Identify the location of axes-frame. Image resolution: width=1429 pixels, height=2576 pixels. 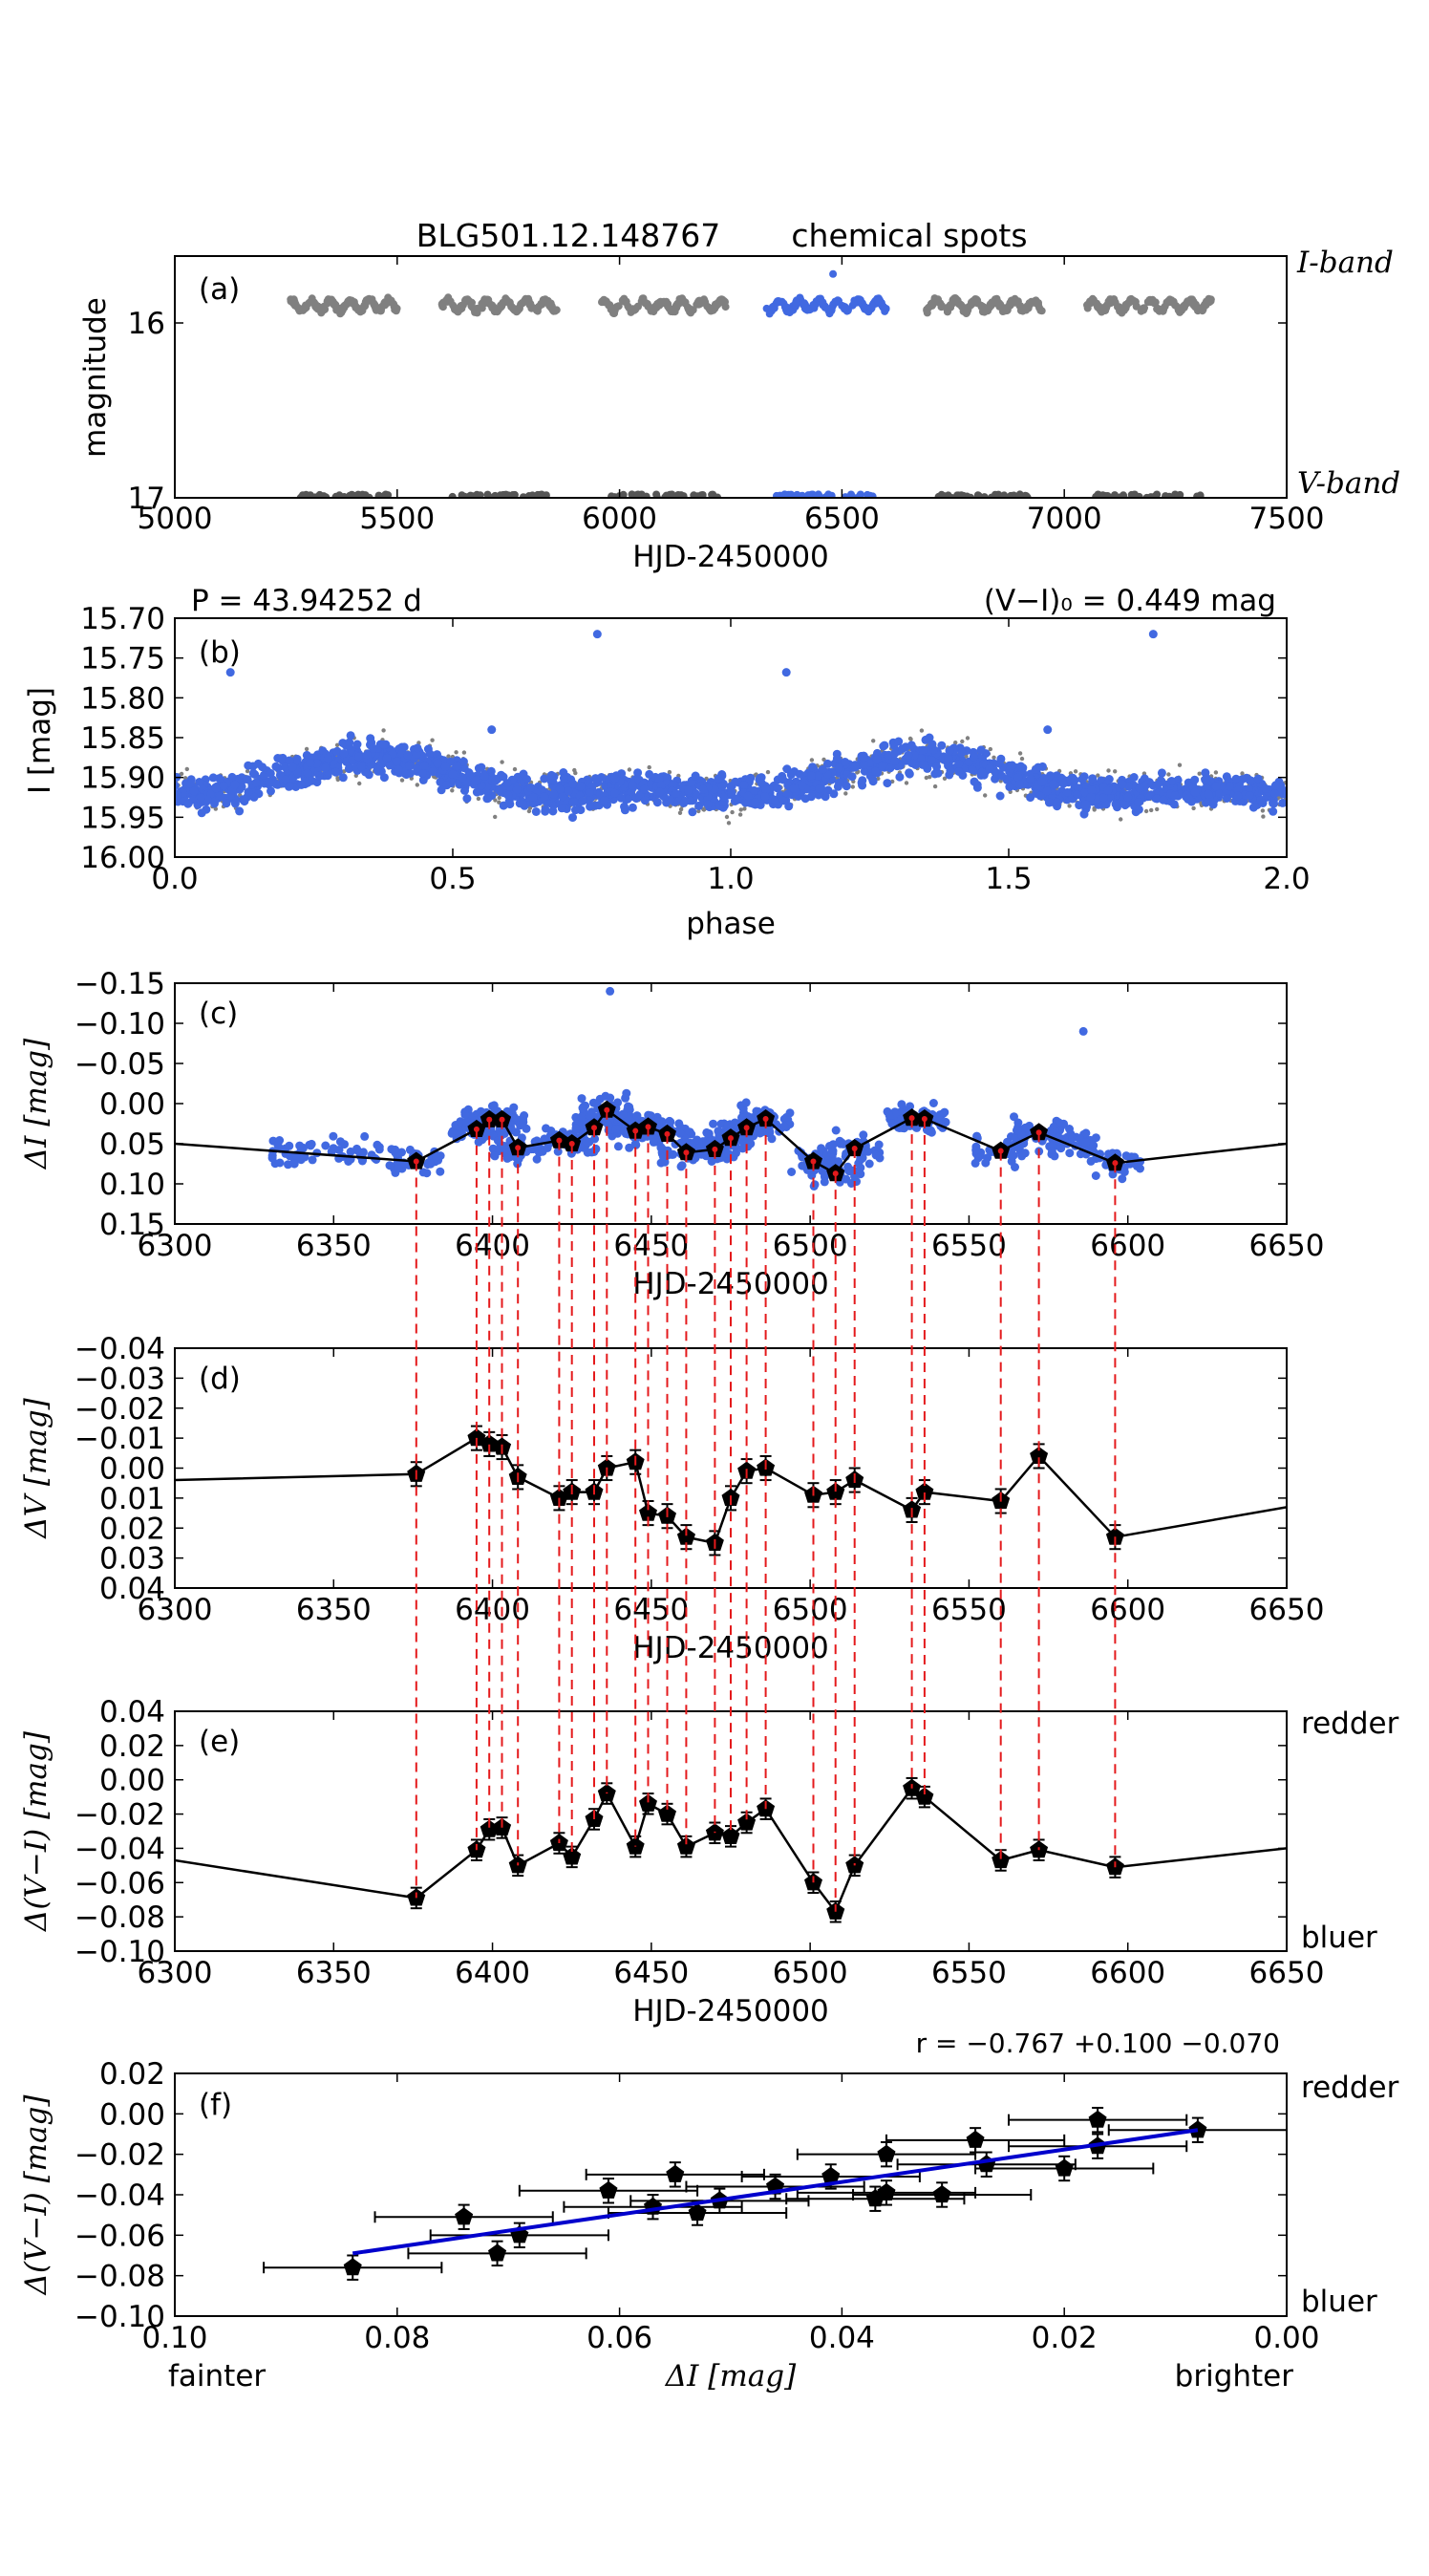
(731, 377).